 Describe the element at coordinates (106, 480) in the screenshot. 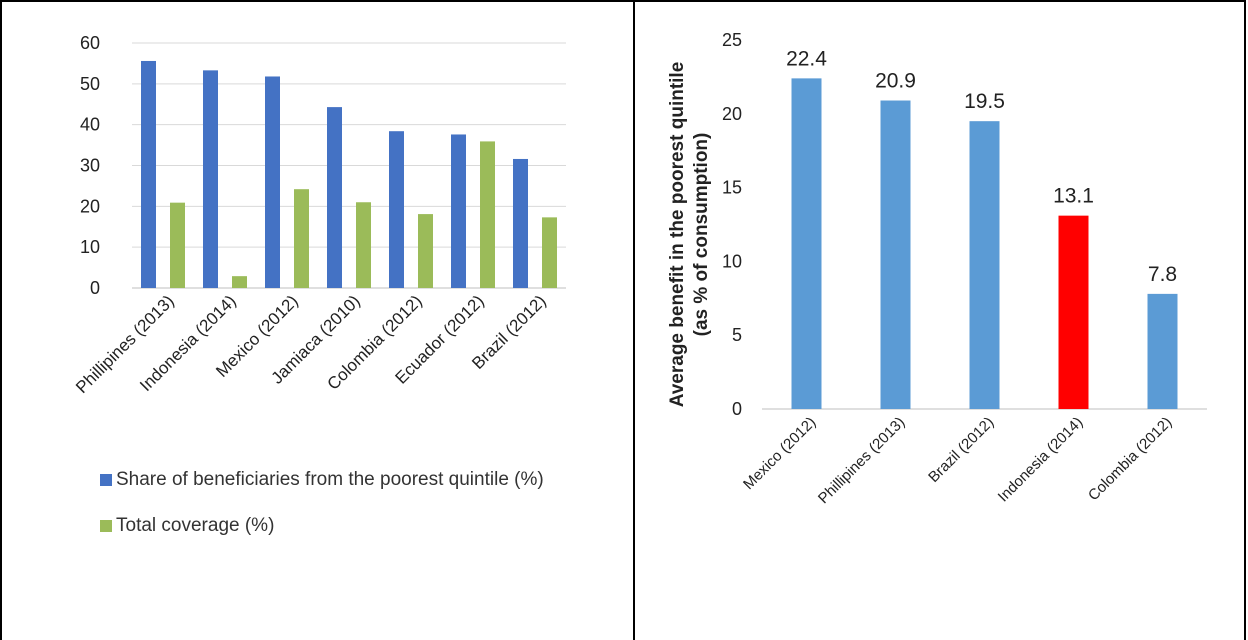

I see `legend-swatch-share` at that location.